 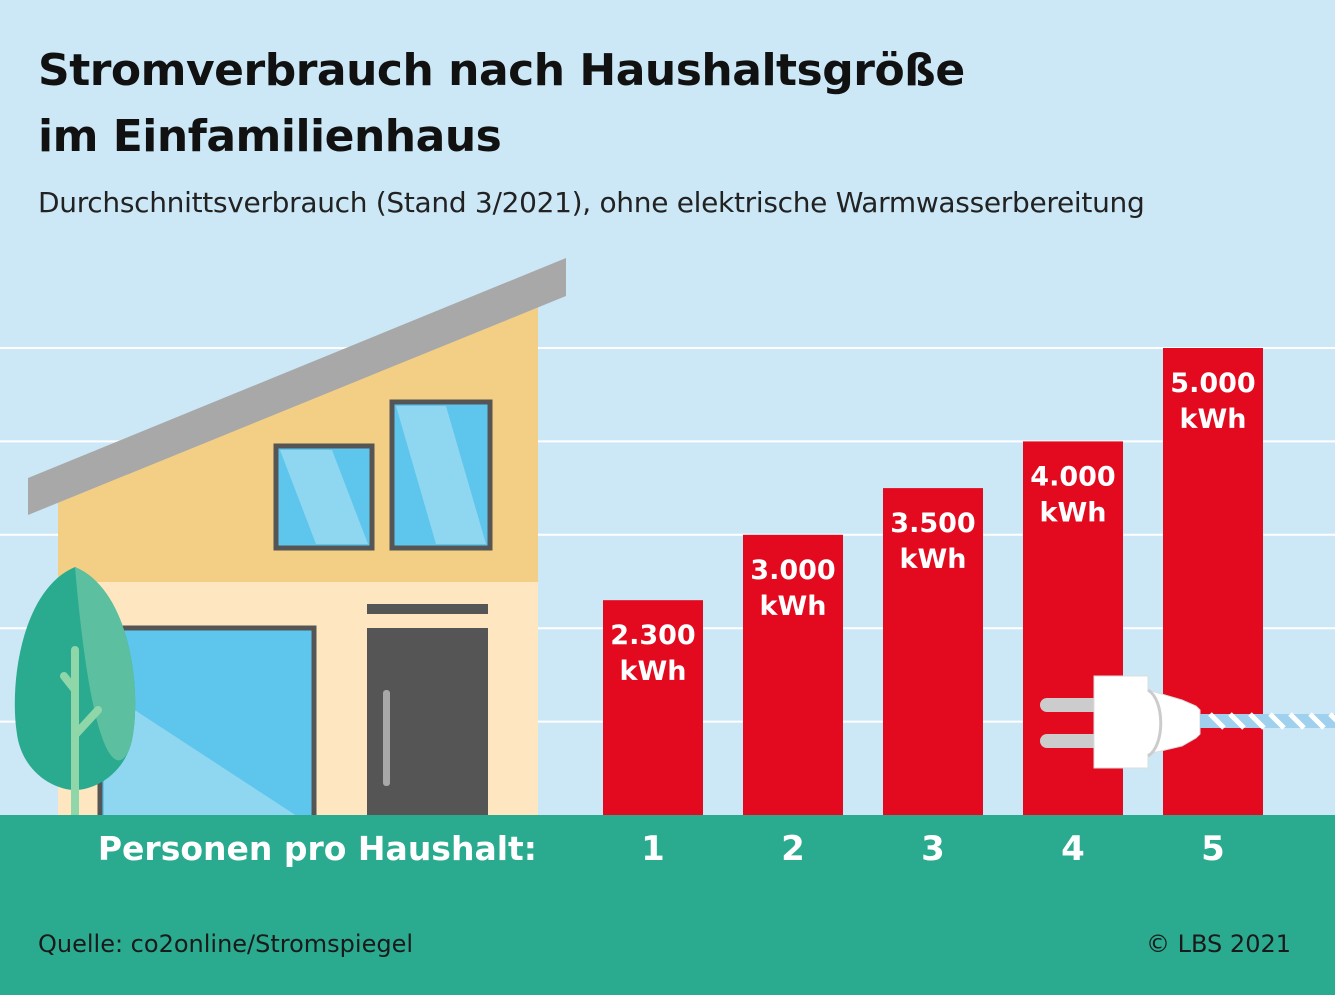 What do you see at coordinates (427, 609) in the screenshot?
I see `door-canopy` at bounding box center [427, 609].